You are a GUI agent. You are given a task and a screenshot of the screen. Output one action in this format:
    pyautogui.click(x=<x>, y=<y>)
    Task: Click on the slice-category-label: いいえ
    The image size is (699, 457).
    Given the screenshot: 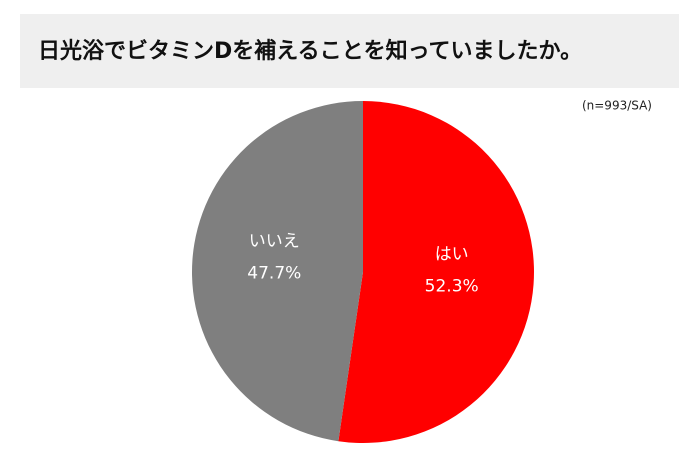 What is the action you would take?
    pyautogui.click(x=274, y=242)
    